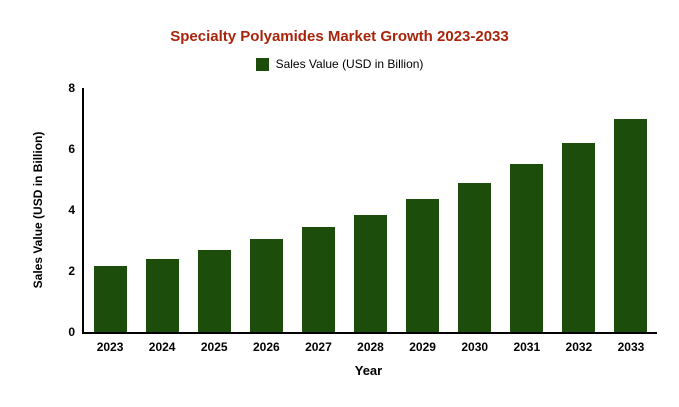  Describe the element at coordinates (71, 88) in the screenshot. I see `y-tick-label: 8` at that location.